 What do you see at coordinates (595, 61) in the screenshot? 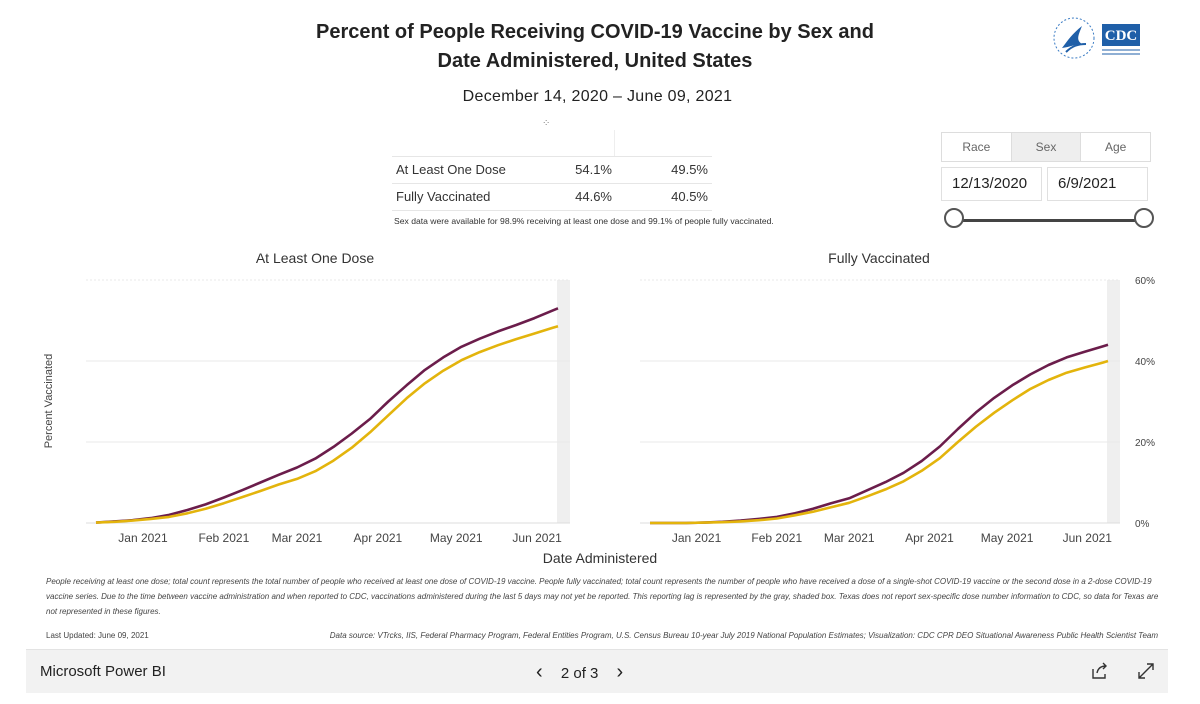
I see `title-line-2: Date Administered, United States` at bounding box center [595, 61].